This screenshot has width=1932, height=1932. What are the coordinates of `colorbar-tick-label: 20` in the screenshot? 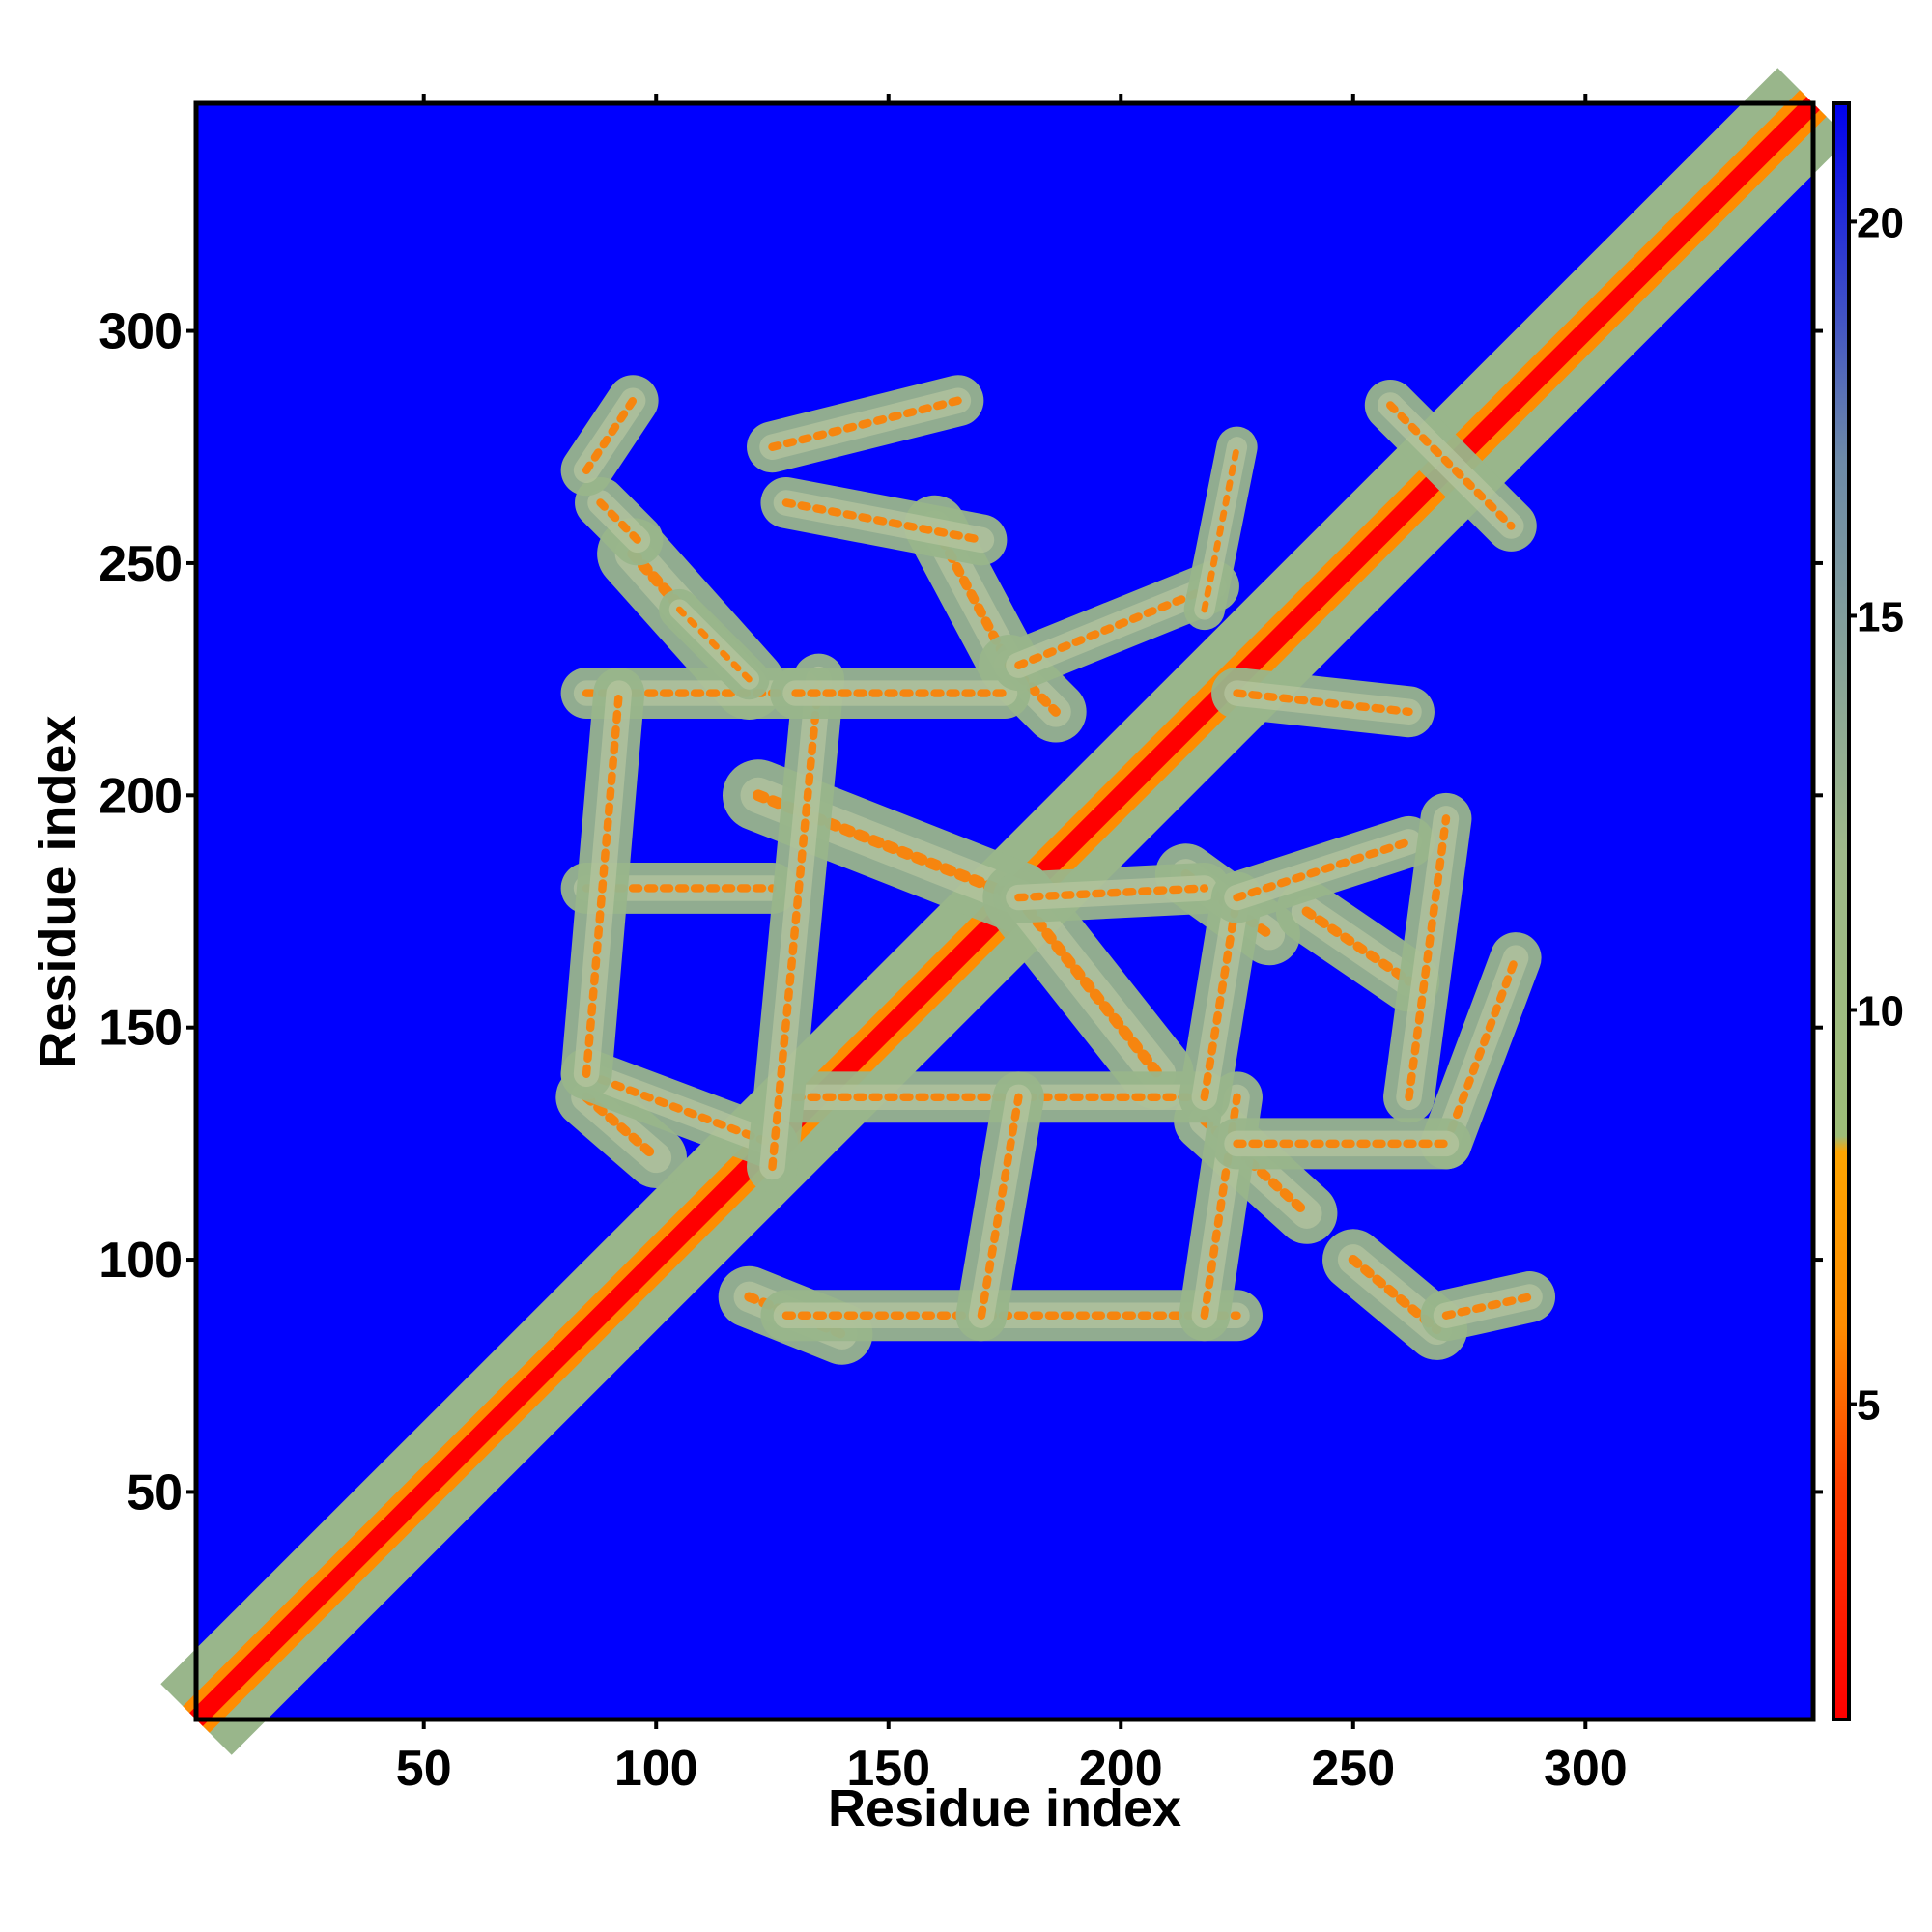 It's located at (1880, 222).